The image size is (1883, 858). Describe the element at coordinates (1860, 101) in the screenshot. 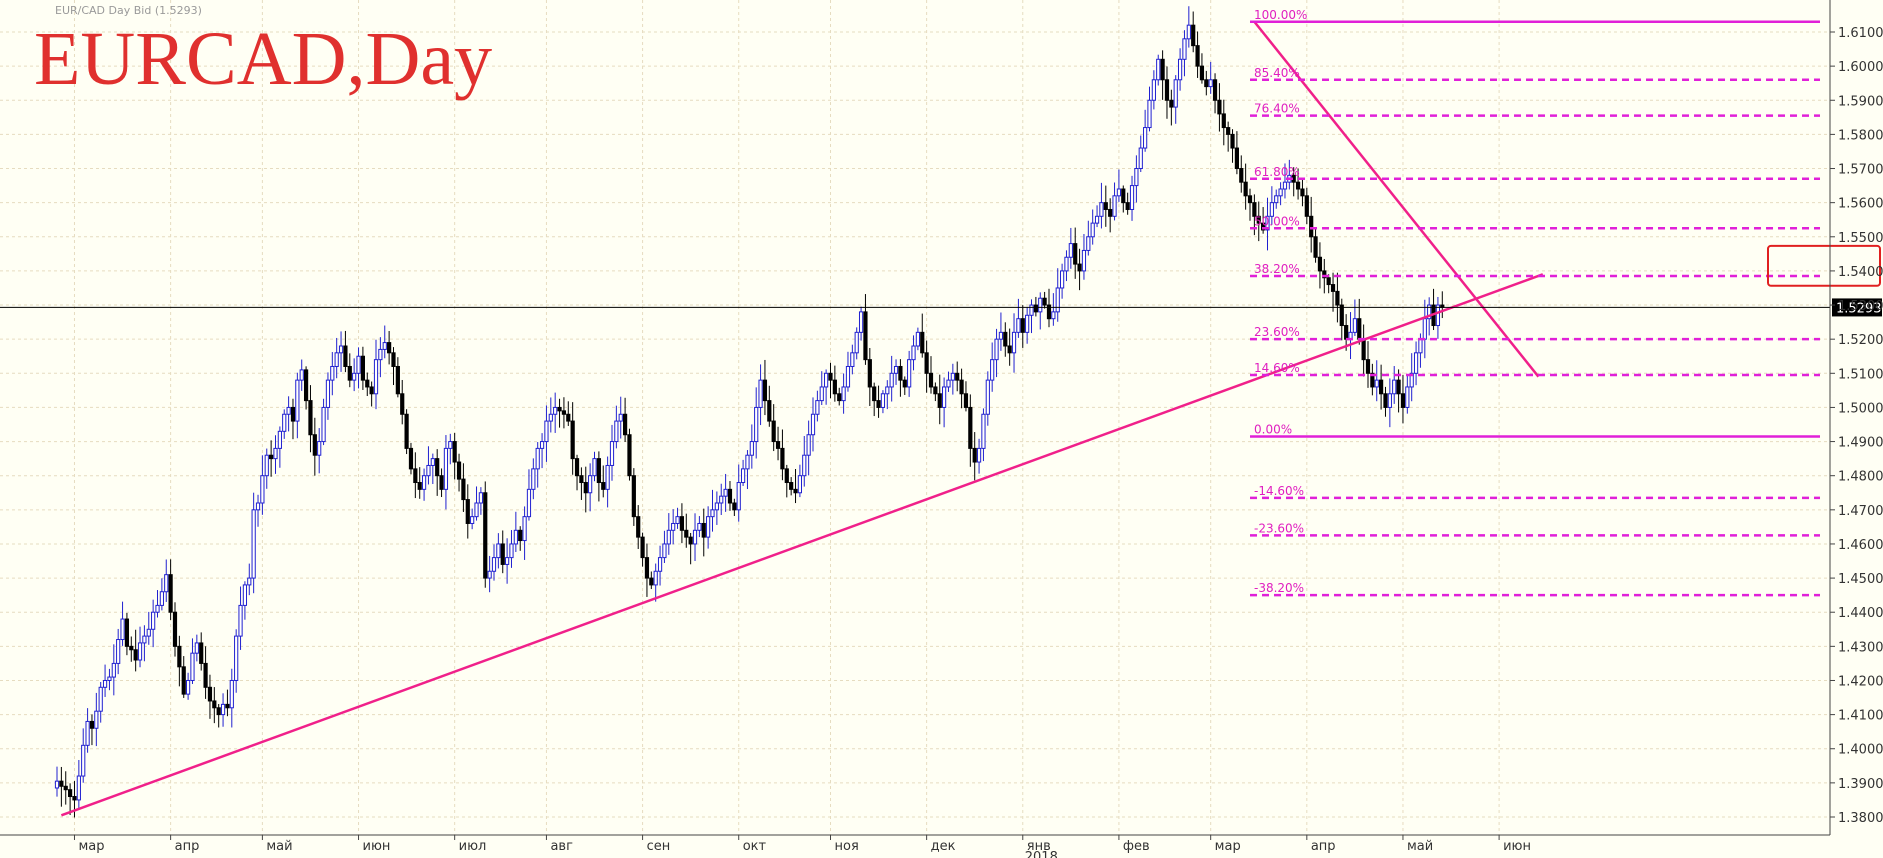

I see `price-tick-label: 1.5900` at that location.